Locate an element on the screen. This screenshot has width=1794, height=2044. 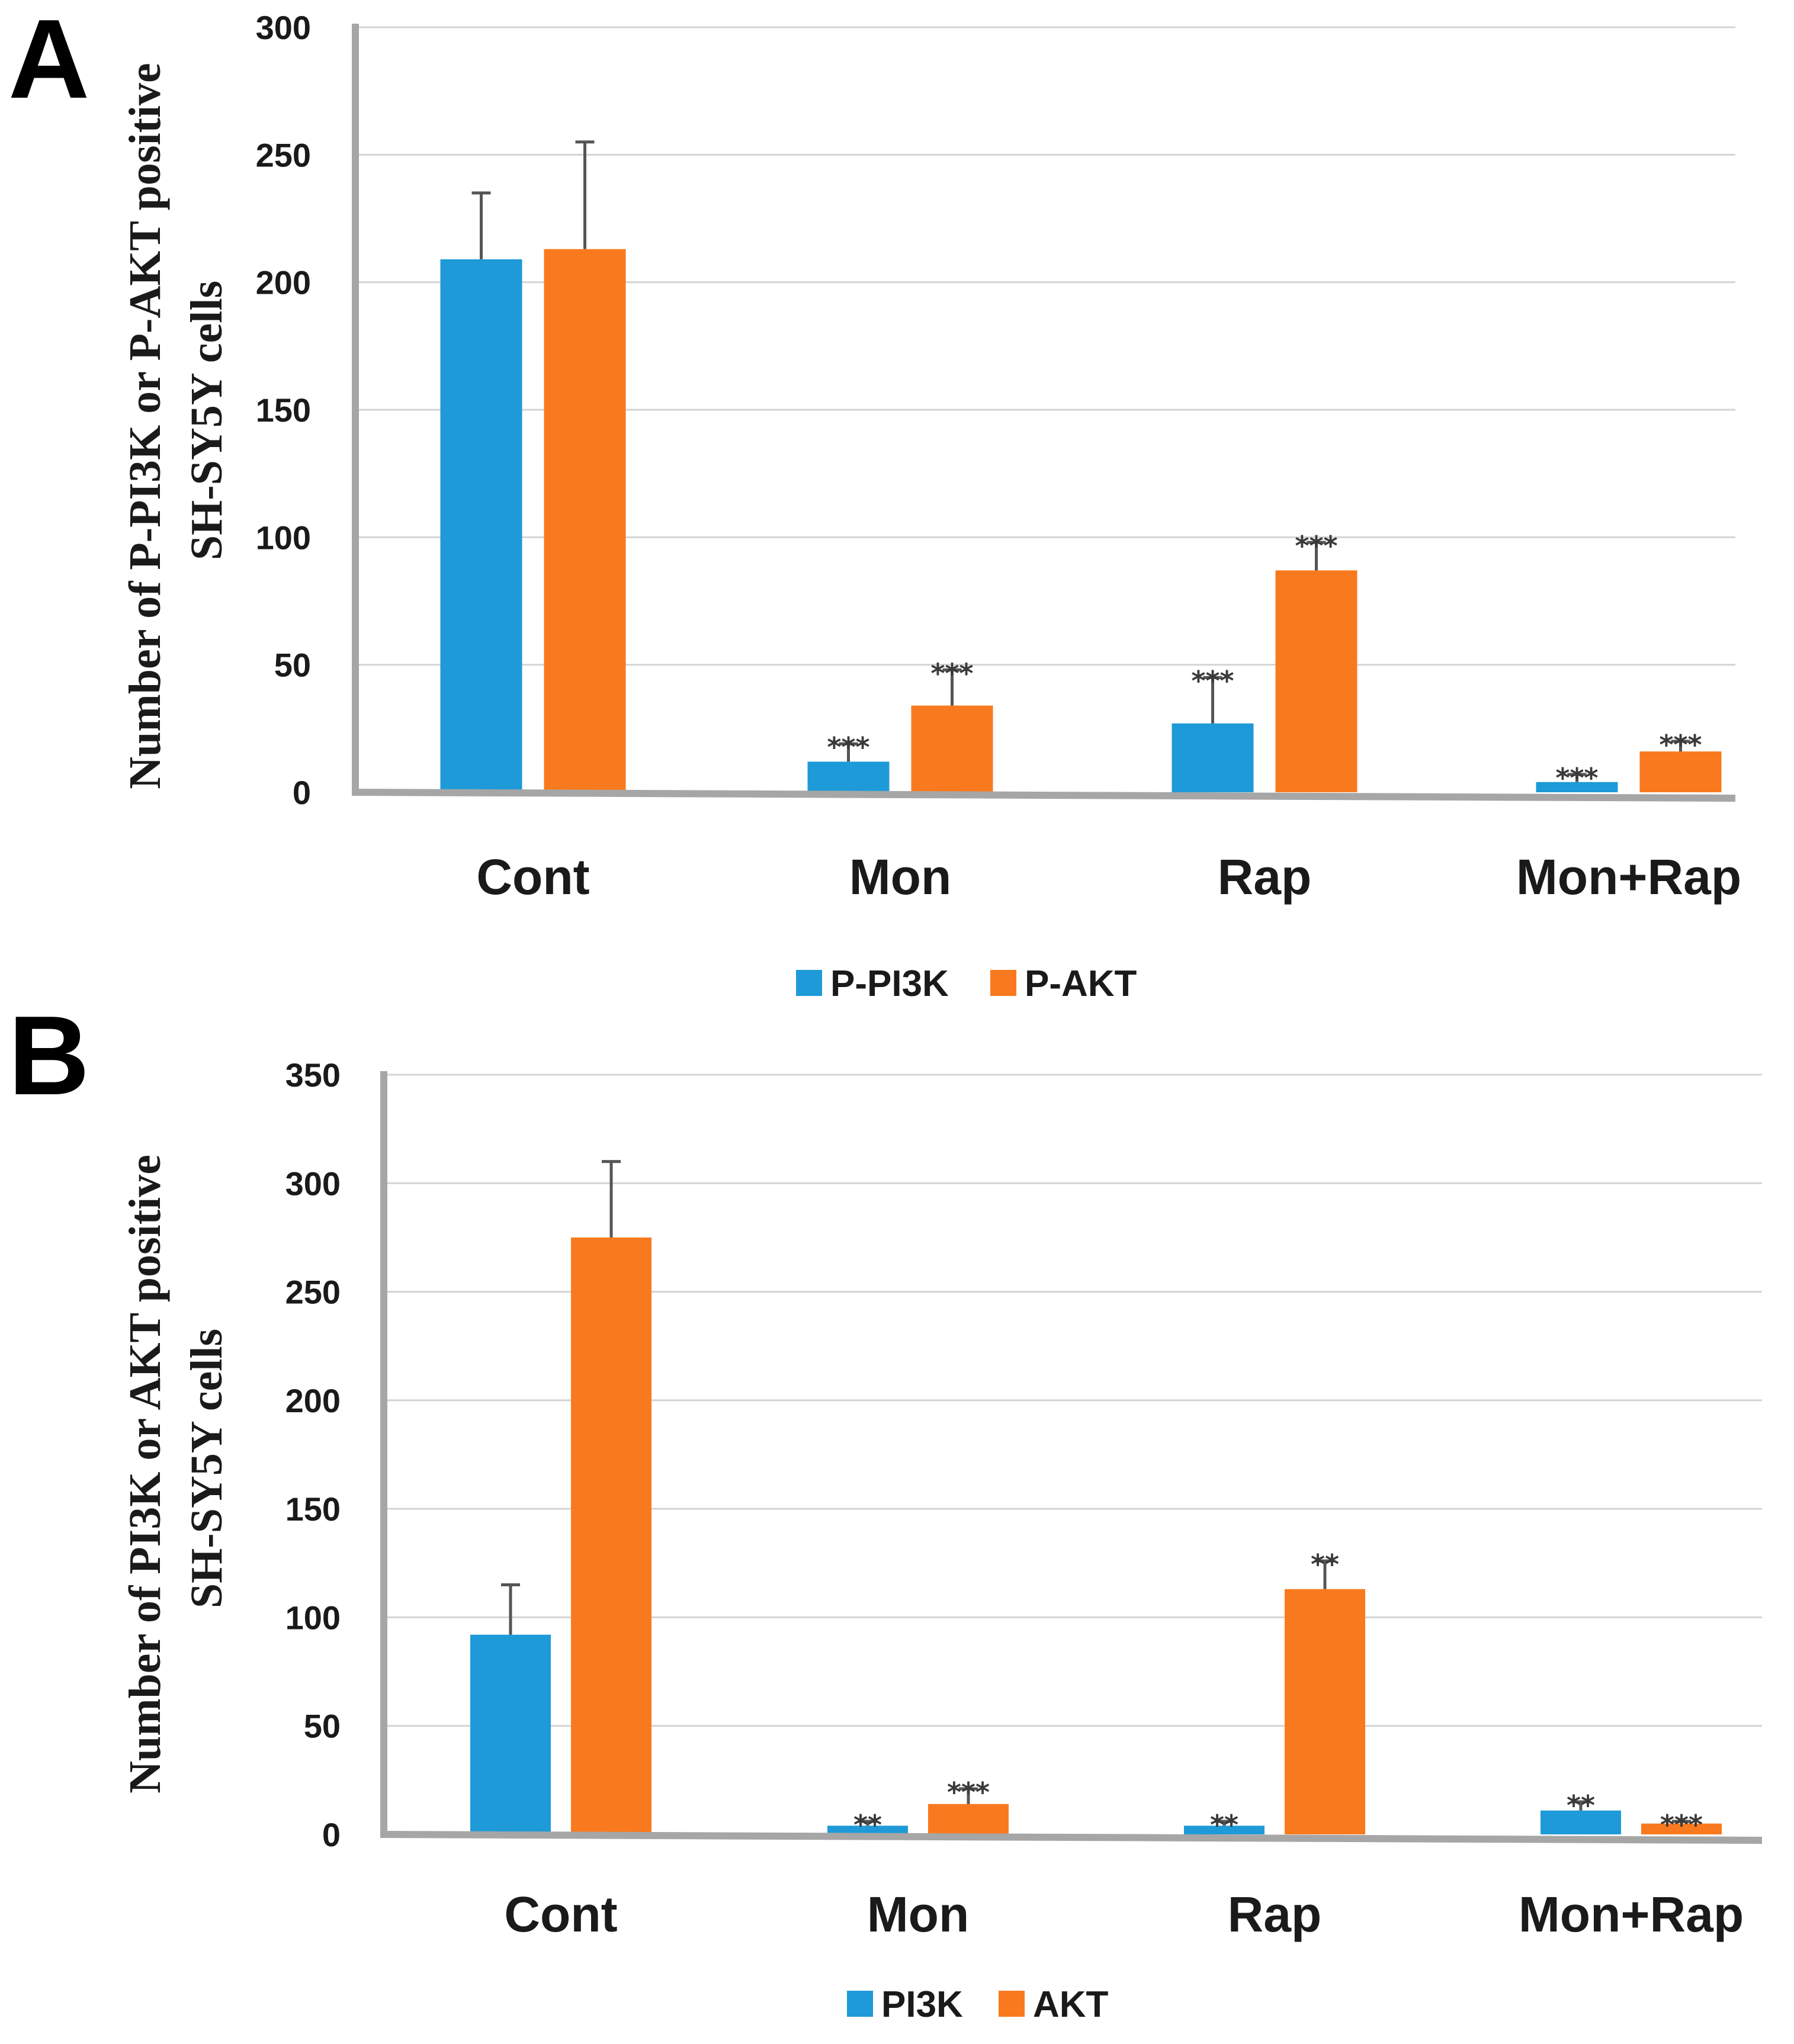
bar-p-akt-mon-rap is located at coordinates (1680, 771).